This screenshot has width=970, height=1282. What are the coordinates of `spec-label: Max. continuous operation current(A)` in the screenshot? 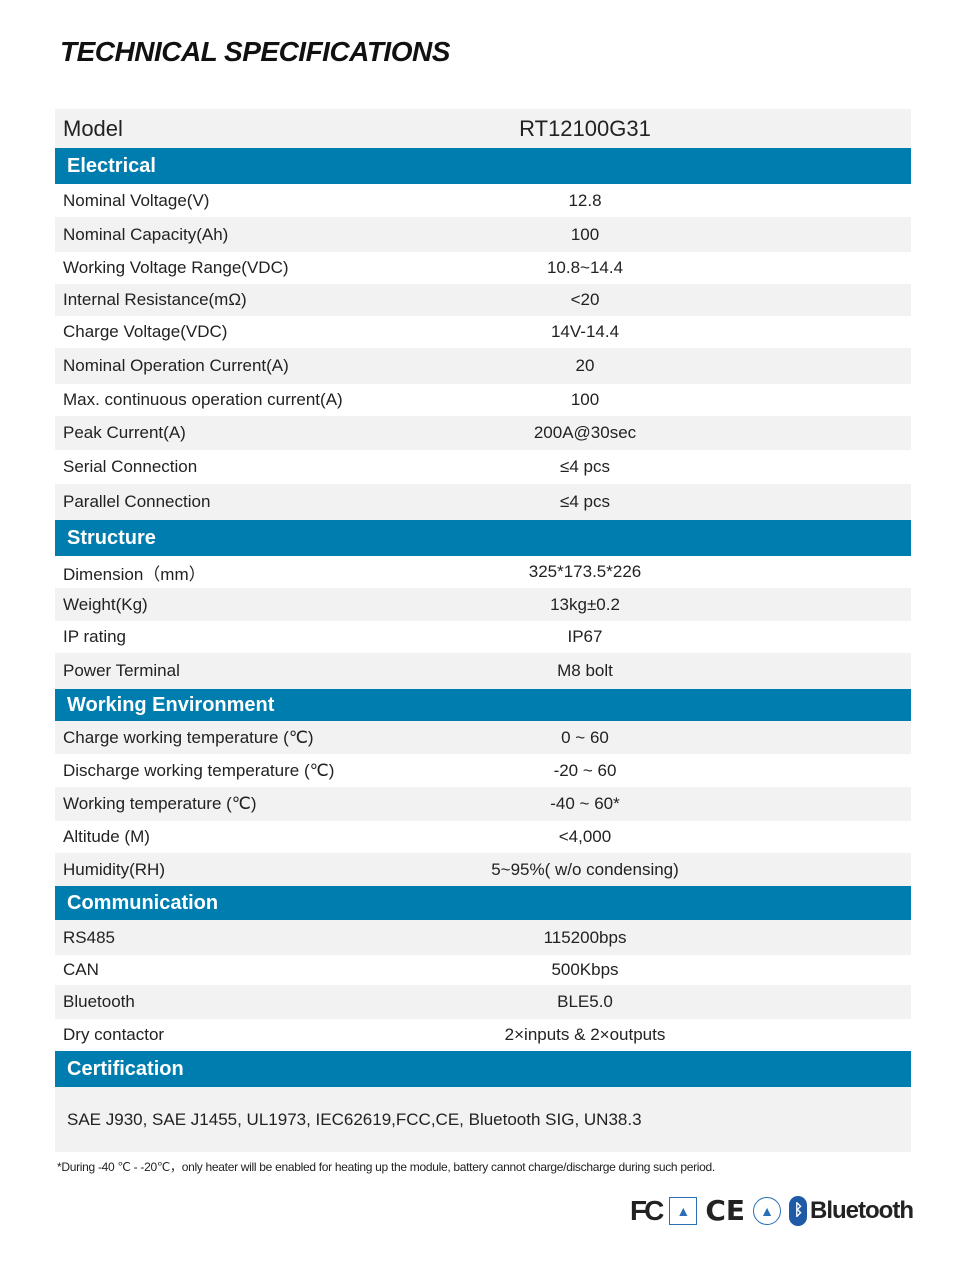 It's located at (203, 399).